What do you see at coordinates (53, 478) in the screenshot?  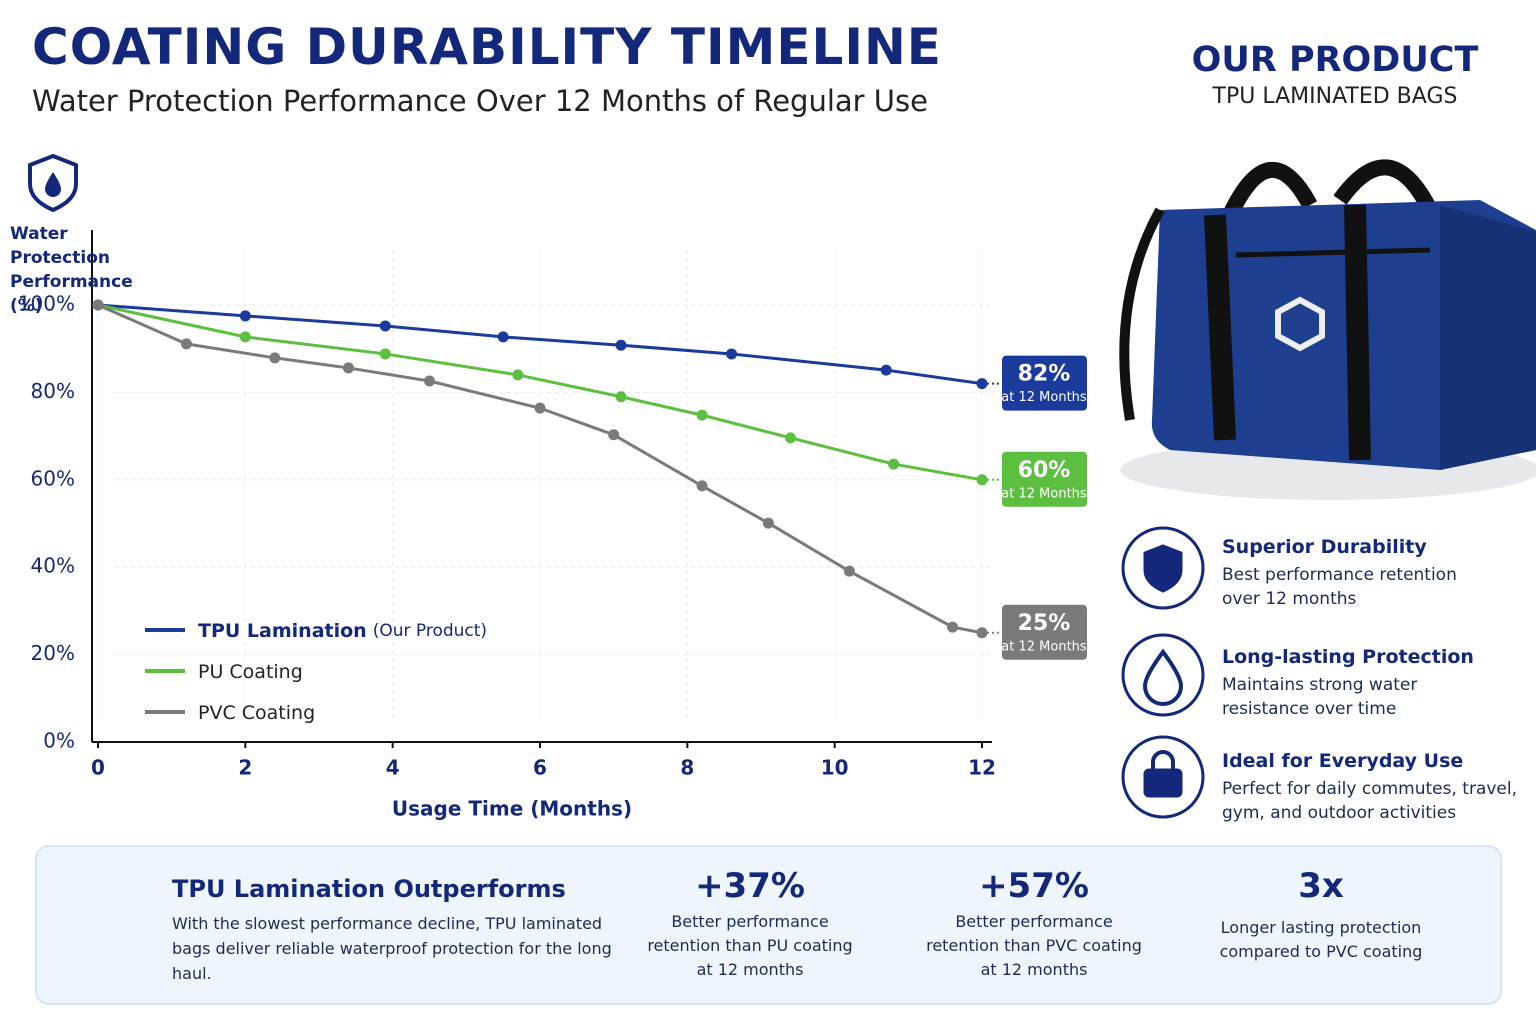 I see `y-tick-label: 60%` at bounding box center [53, 478].